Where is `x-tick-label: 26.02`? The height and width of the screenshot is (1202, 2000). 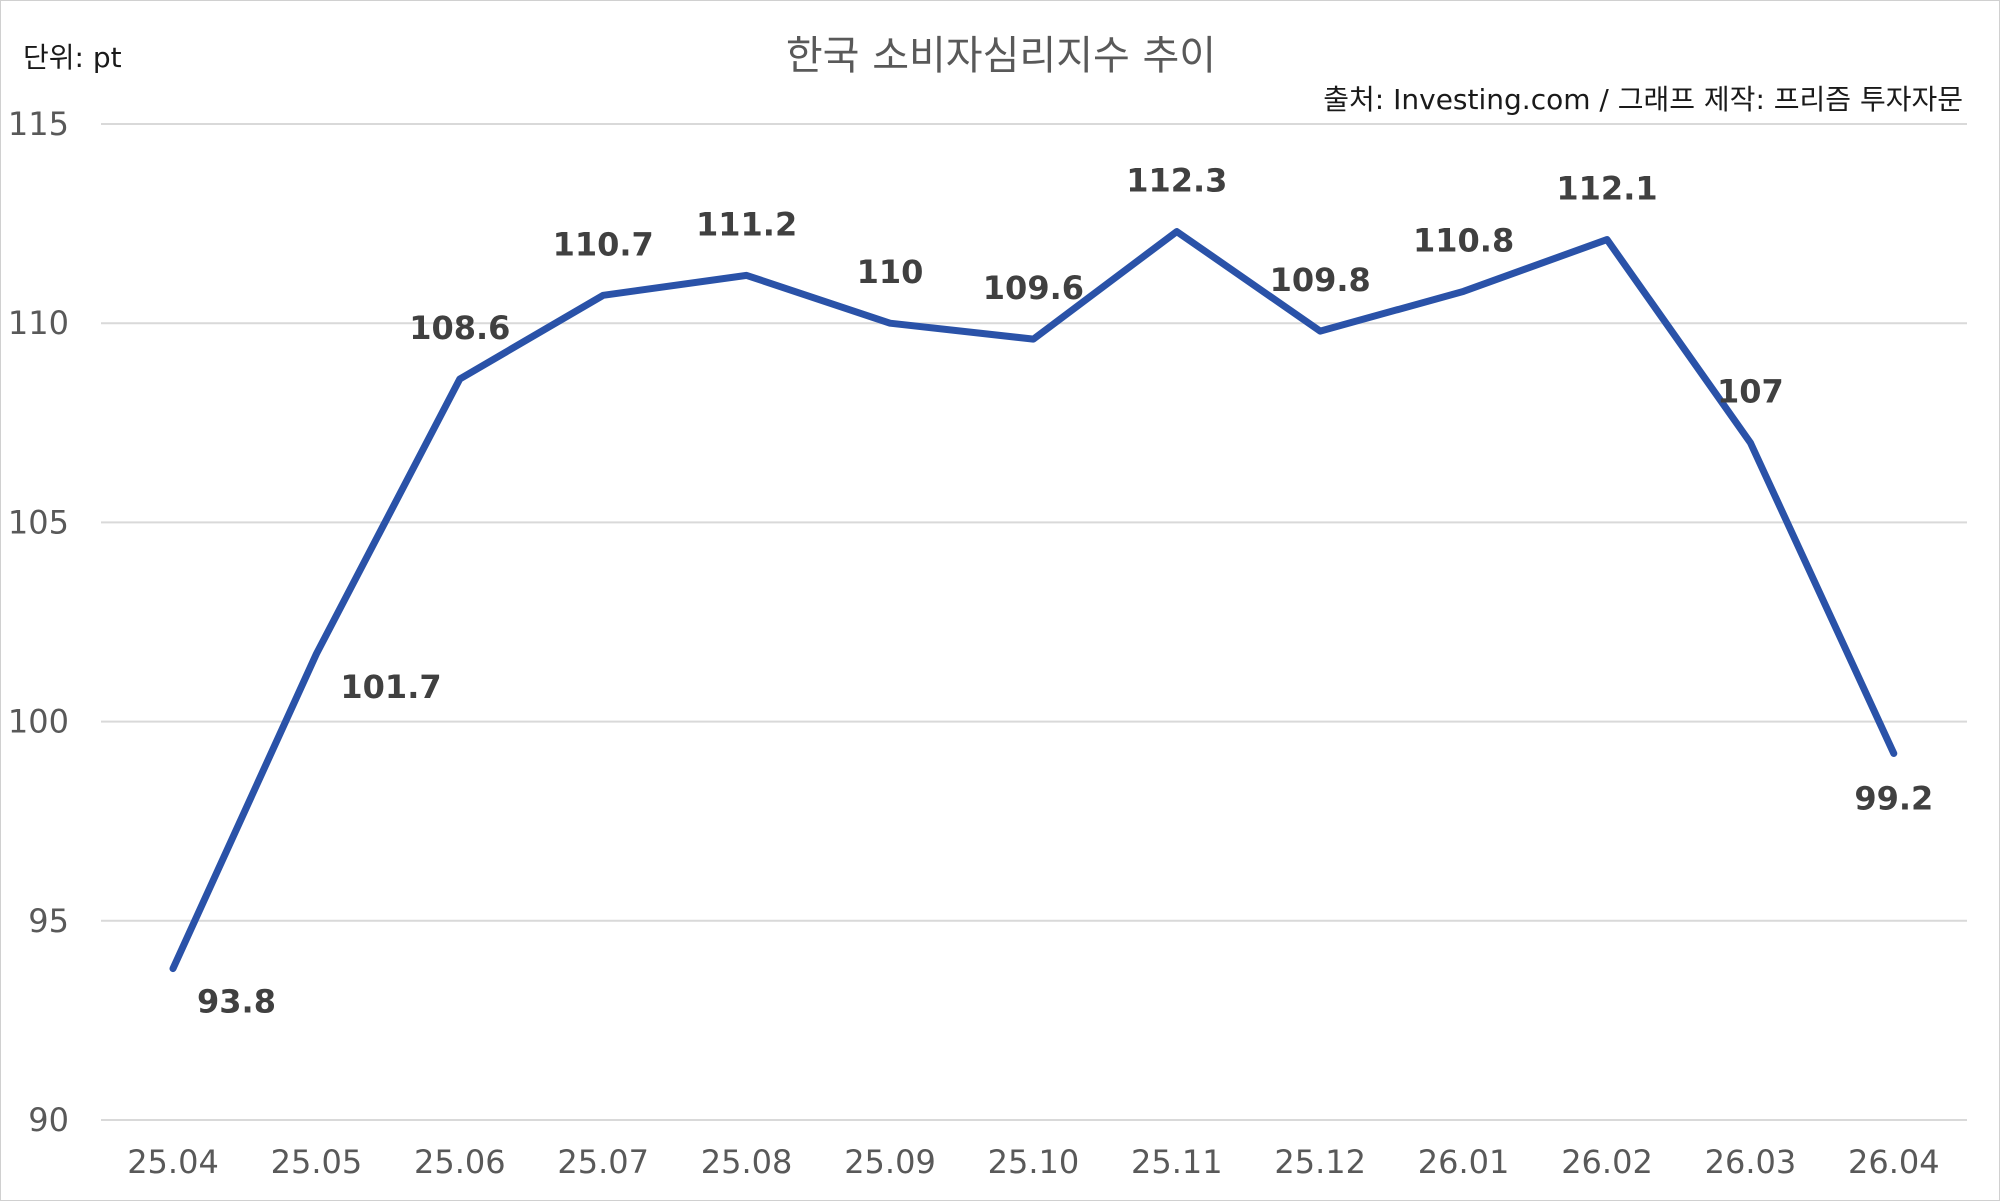 x-tick-label: 26.02 is located at coordinates (1607, 1162).